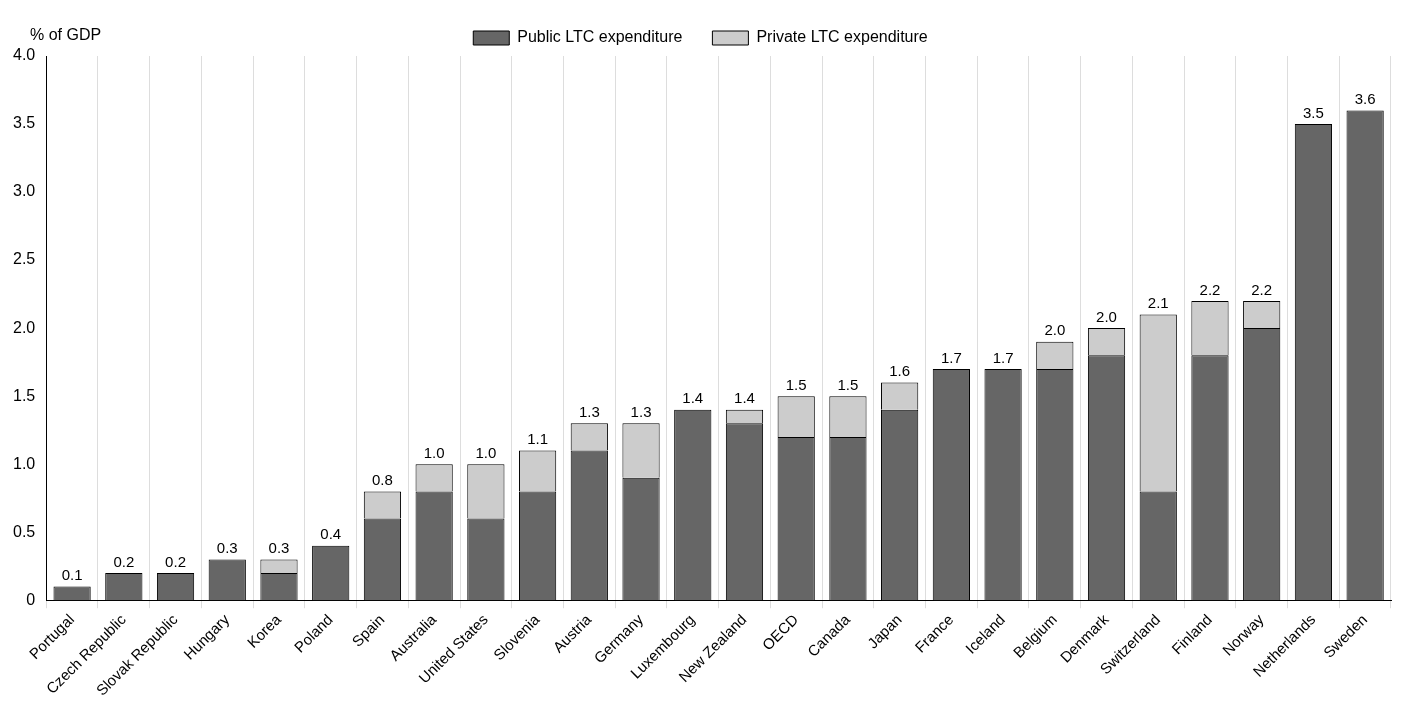 Image resolution: width=1401 pixels, height=703 pixels. Describe the element at coordinates (24, 191) in the screenshot. I see `y-tick-label: 3.0` at that location.